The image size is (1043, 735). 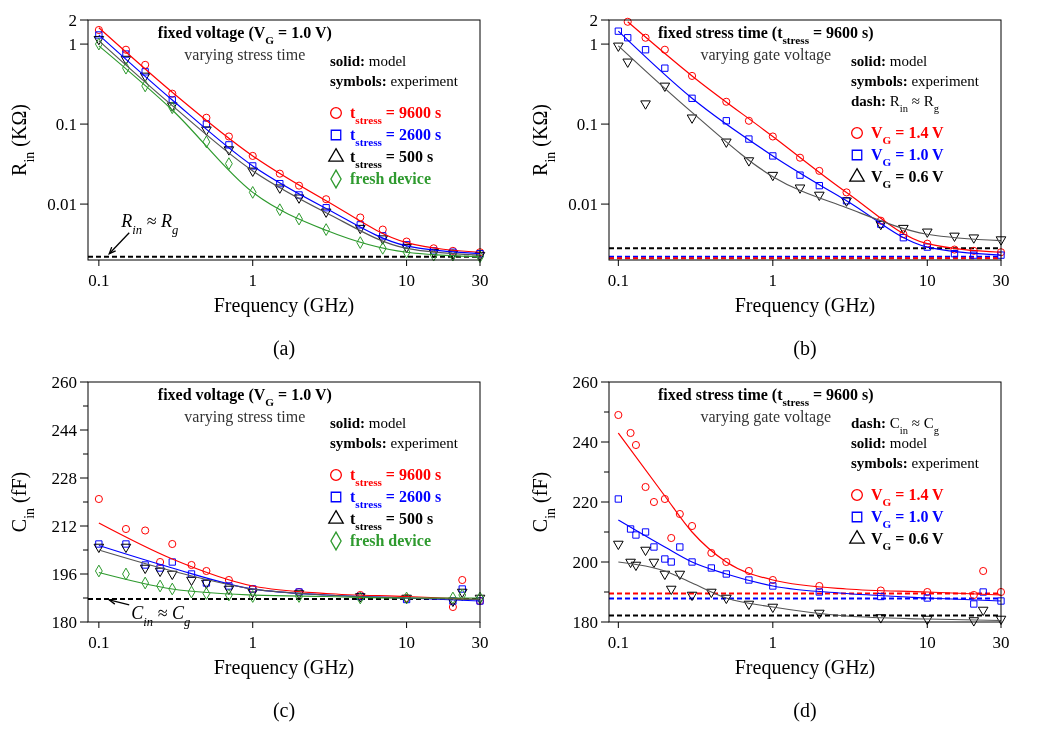 What do you see at coordinates (895, 103) in the screenshot?
I see `annotation: dash: R$_{in}$ ≈ R$_{g}$` at bounding box center [895, 103].